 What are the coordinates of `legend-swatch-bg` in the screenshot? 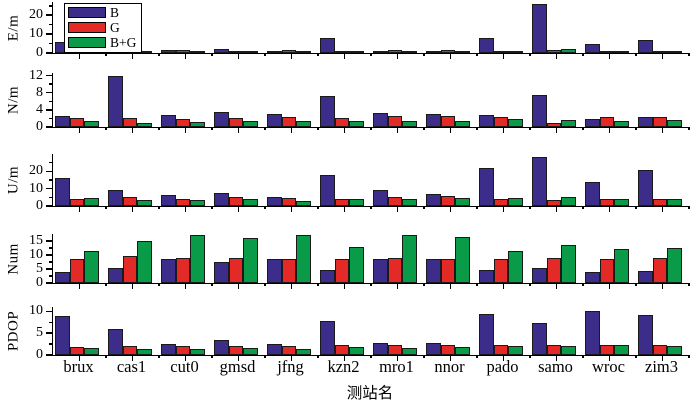 It's located at (87, 42).